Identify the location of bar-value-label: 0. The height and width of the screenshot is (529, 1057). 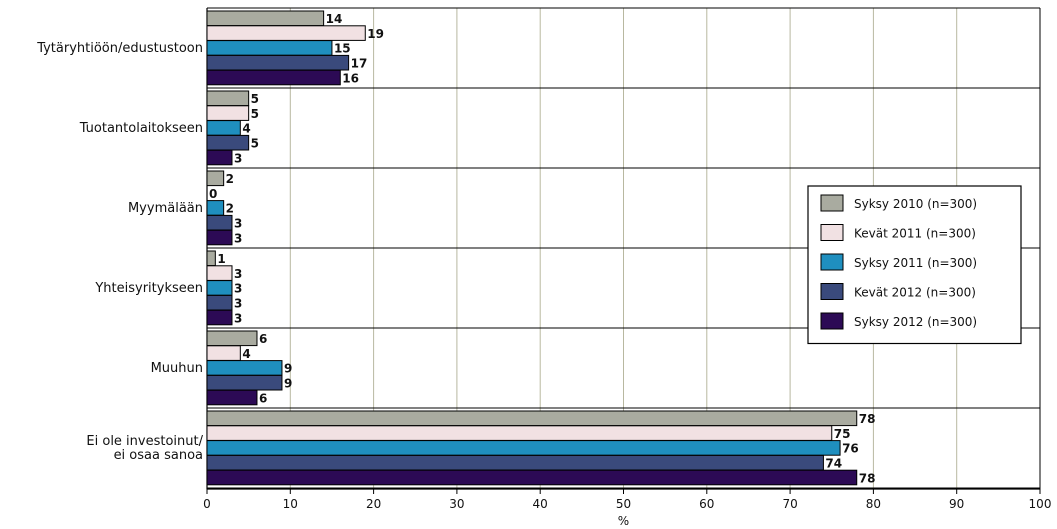
(213, 194).